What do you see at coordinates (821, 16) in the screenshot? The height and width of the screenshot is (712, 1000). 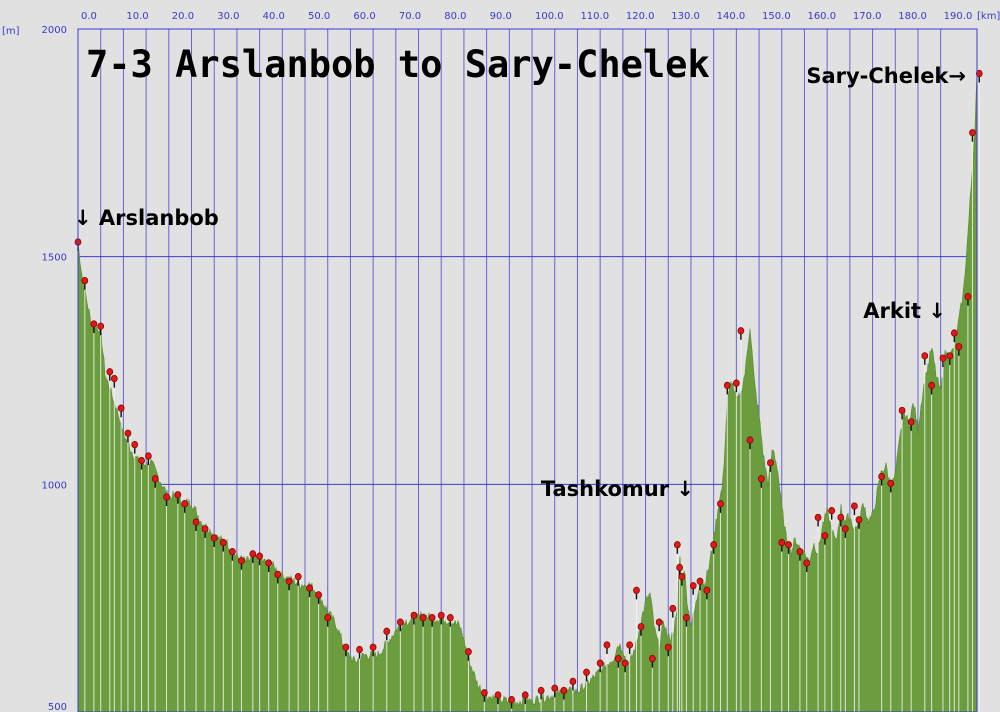 I see `x-tick-label: 160.0` at bounding box center [821, 16].